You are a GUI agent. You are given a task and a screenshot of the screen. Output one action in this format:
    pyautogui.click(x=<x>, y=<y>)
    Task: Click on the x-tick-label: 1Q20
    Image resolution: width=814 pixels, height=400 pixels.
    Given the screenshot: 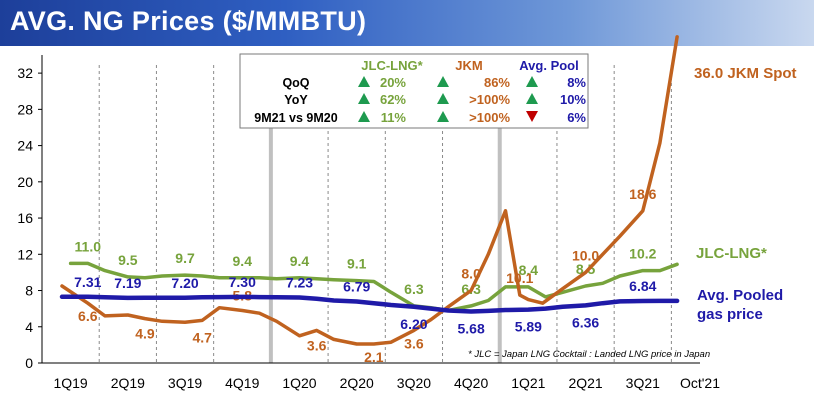 What is the action you would take?
    pyautogui.click(x=299, y=383)
    